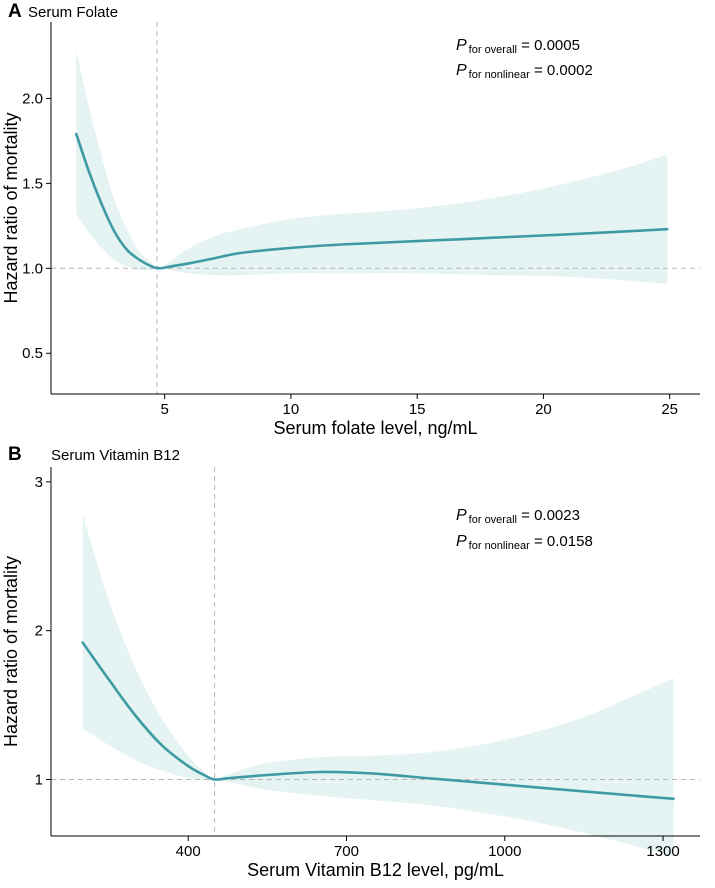 The image size is (715, 888). Describe the element at coordinates (662, 851) in the screenshot. I see `x-tick-label: 1300` at that location.